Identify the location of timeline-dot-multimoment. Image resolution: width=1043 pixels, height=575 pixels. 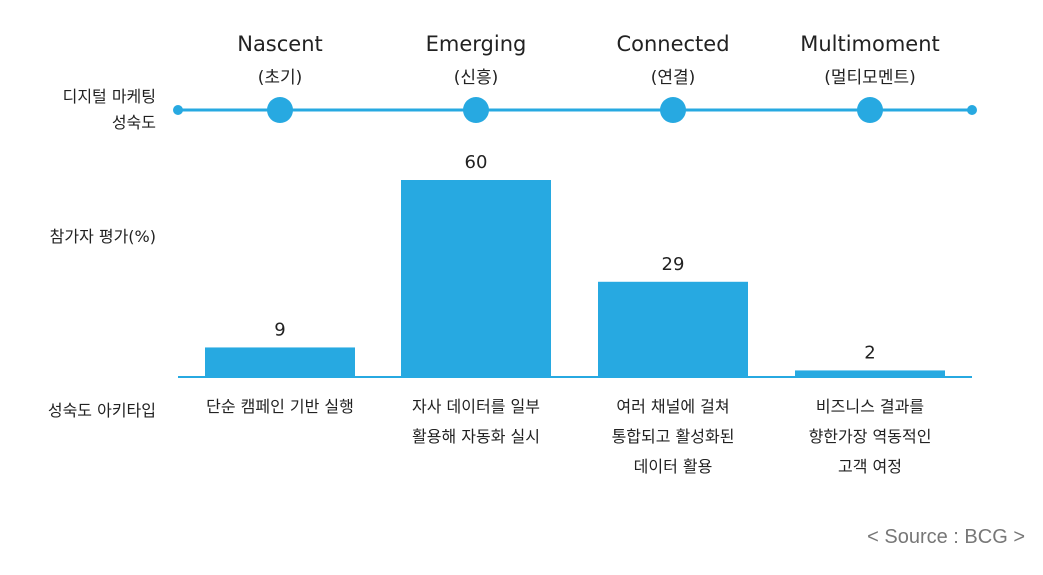
(870, 110).